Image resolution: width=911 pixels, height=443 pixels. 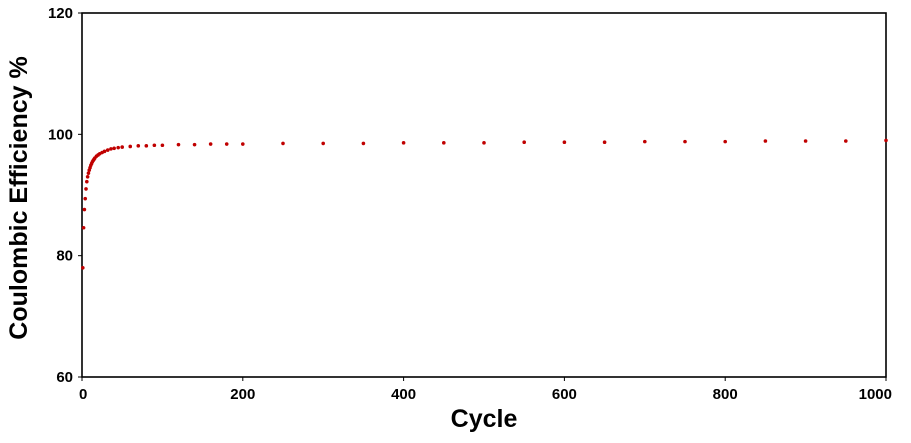 What do you see at coordinates (19, 197) in the screenshot?
I see `y-axis-title: Coulombic Efficiency %` at bounding box center [19, 197].